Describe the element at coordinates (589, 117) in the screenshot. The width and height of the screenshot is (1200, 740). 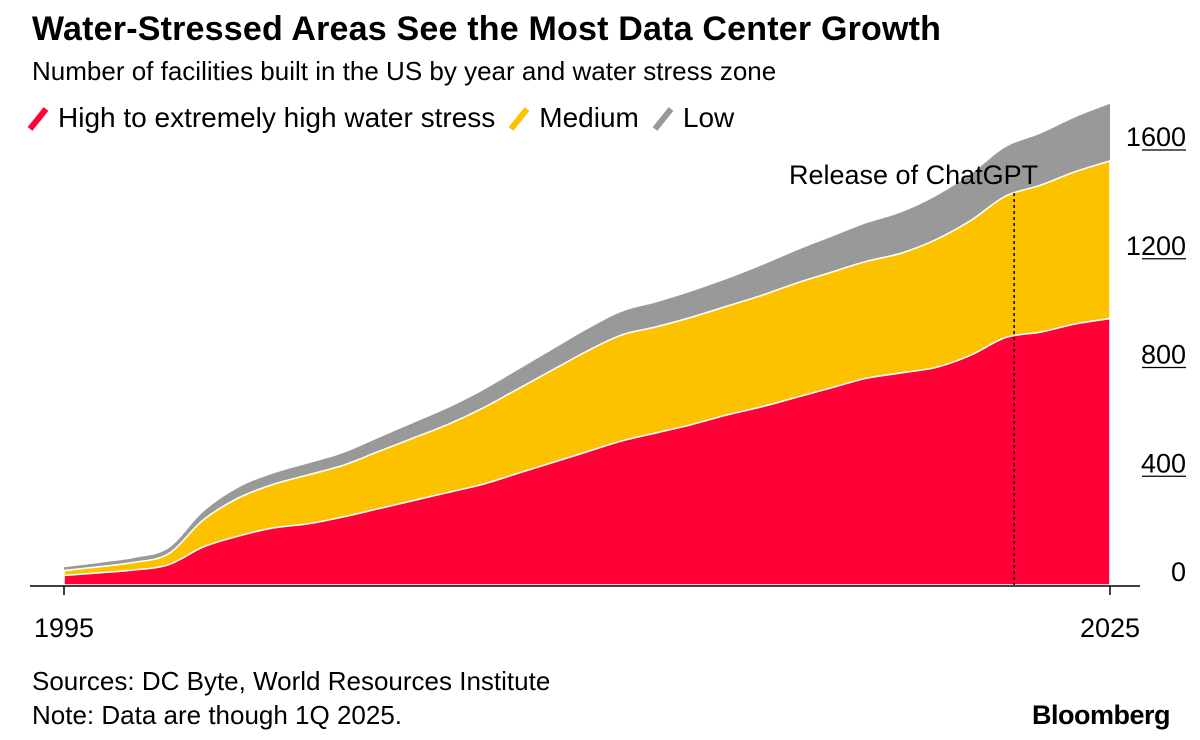
I see `legend-label-medium: Medium` at that location.